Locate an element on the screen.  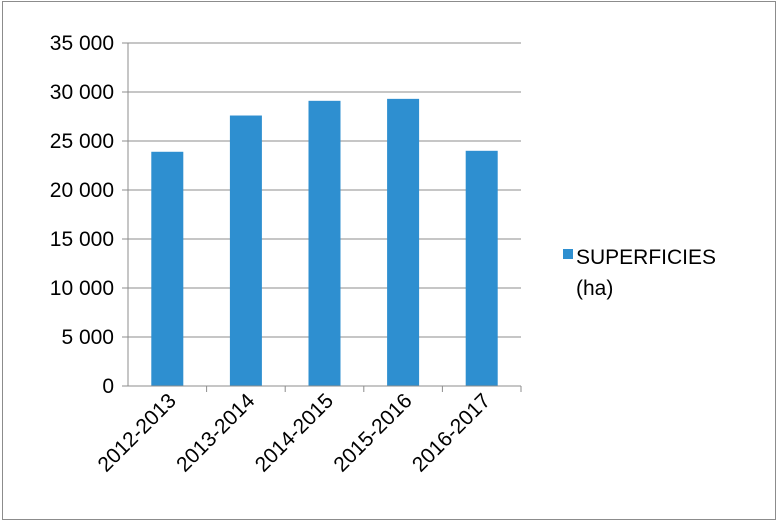
legend-label-line-1: SUPERFICIES is located at coordinates (646, 257).